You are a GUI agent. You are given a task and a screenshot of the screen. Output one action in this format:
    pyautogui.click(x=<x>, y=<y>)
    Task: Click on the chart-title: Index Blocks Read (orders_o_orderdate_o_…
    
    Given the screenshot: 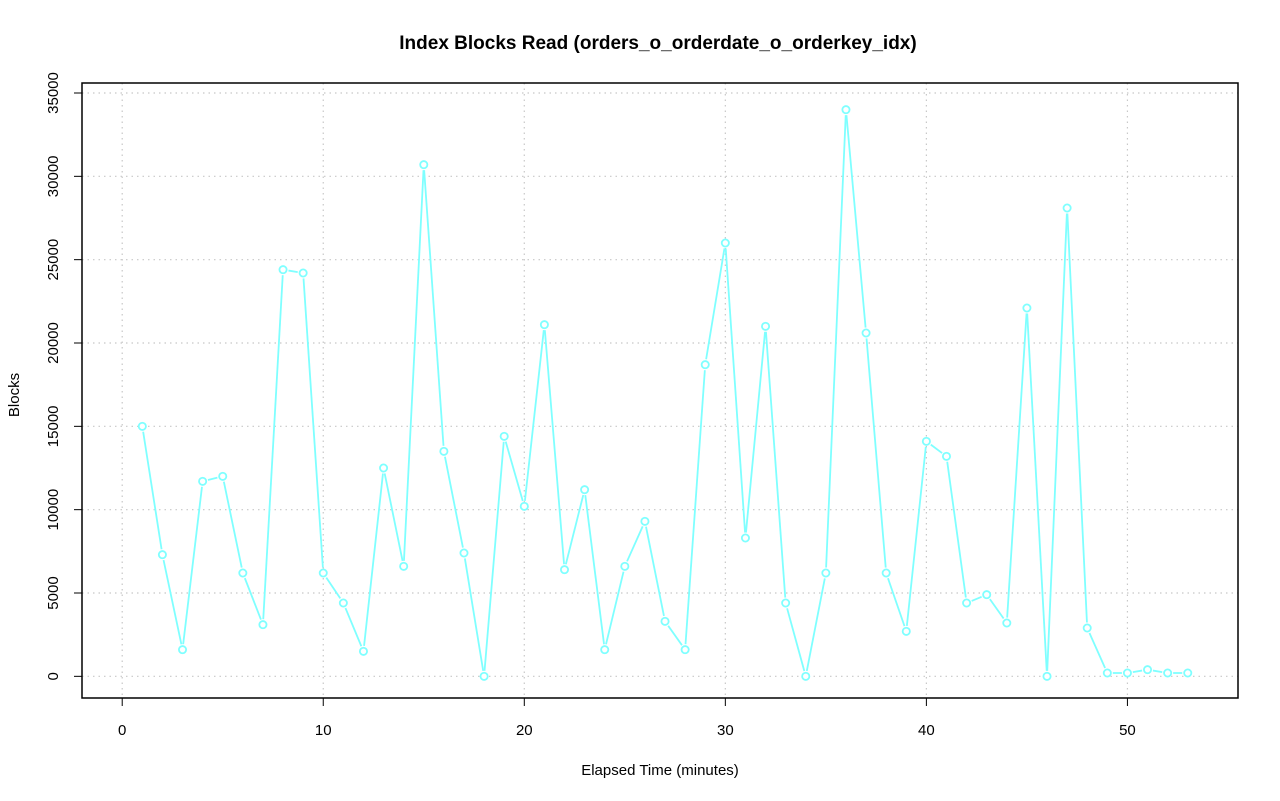 What is the action you would take?
    pyautogui.click(x=657, y=43)
    